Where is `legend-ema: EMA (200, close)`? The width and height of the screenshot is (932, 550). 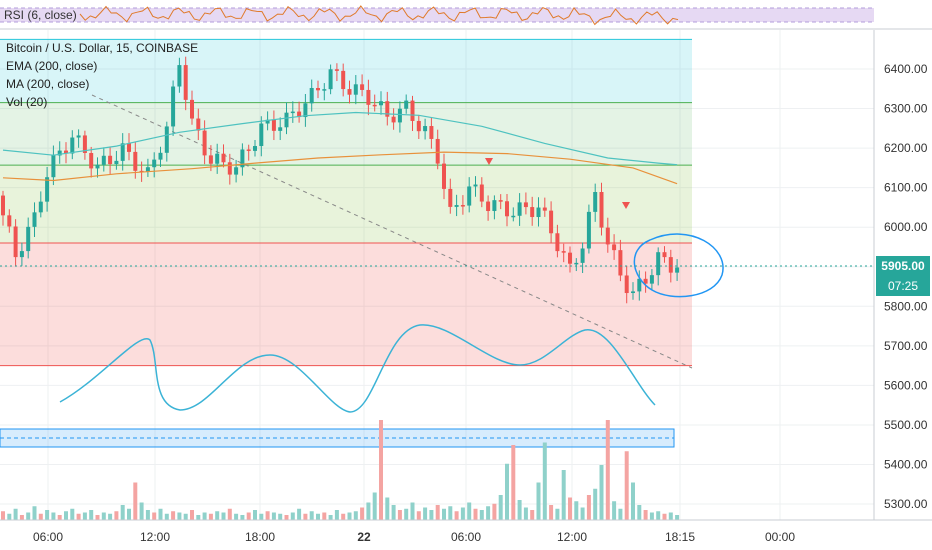 legend-ema: EMA (200, close) is located at coordinates (52, 66).